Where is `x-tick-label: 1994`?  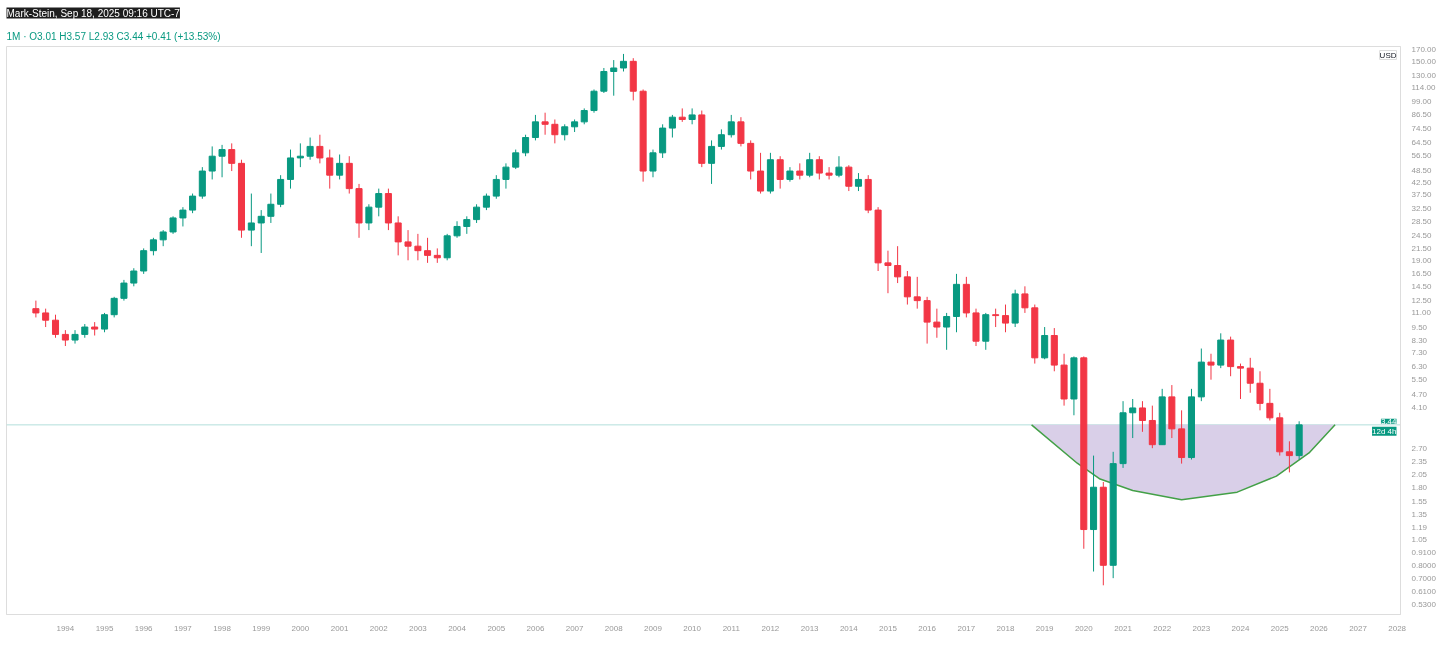
x-tick-label: 1994 is located at coordinates (65, 628).